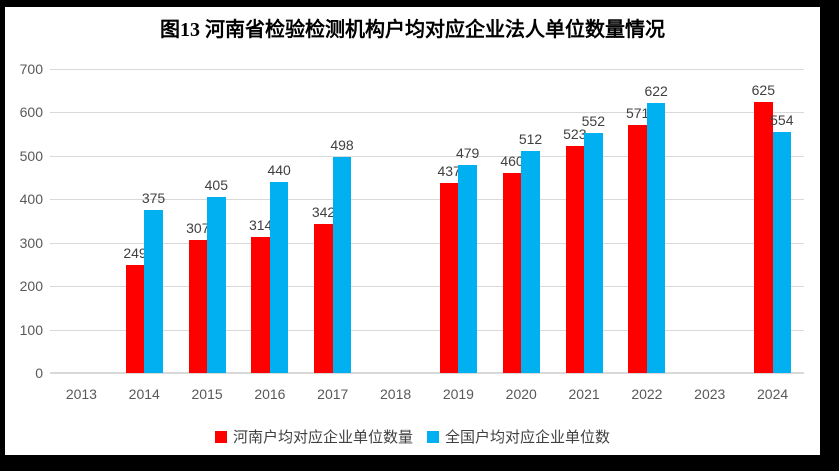 Image resolution: width=839 pixels, height=471 pixels. Describe the element at coordinates (260, 304) in the screenshot. I see `bar-henan-2016` at that location.